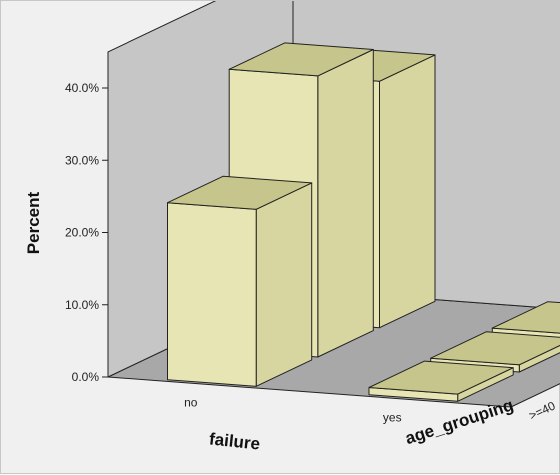  I want to click on y-axis-title: Percent, so click(33, 222).